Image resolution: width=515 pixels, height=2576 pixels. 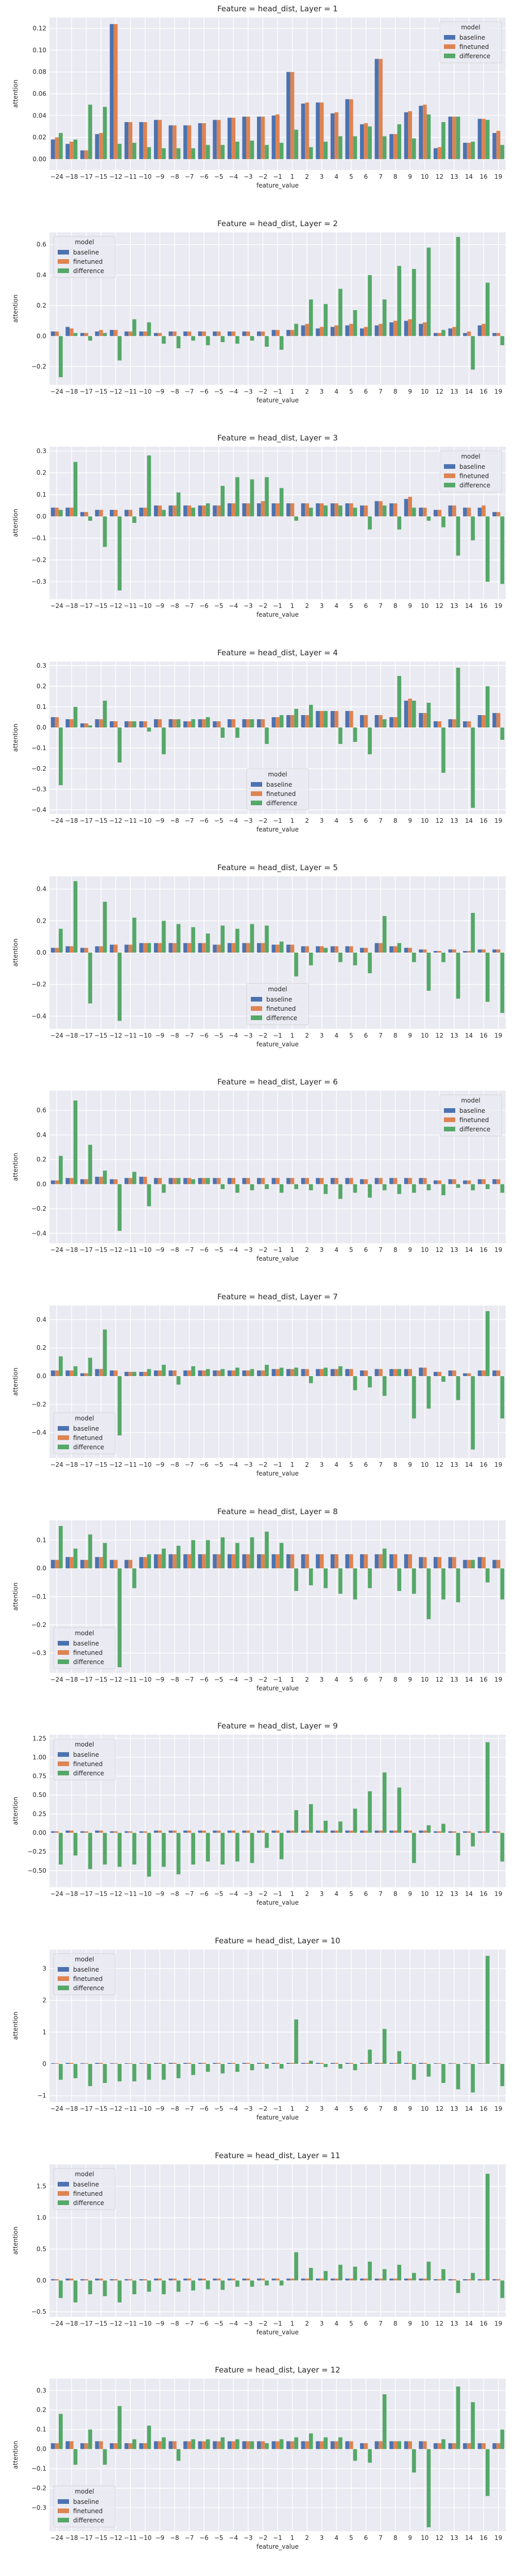 I want to click on x-tick-label: 7, so click(x=381, y=820).